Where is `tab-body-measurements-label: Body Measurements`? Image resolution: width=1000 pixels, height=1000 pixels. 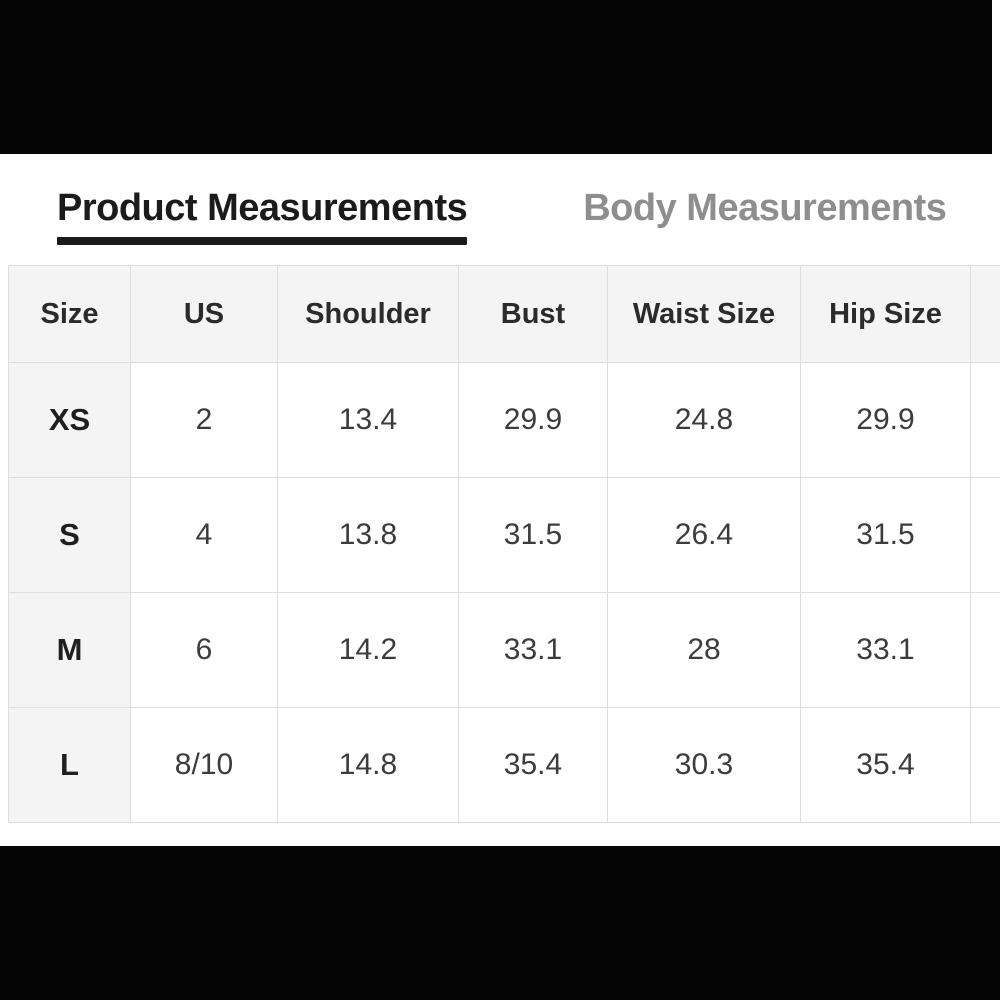
tab-body-measurements-label: Body Measurements is located at coordinates (765, 208).